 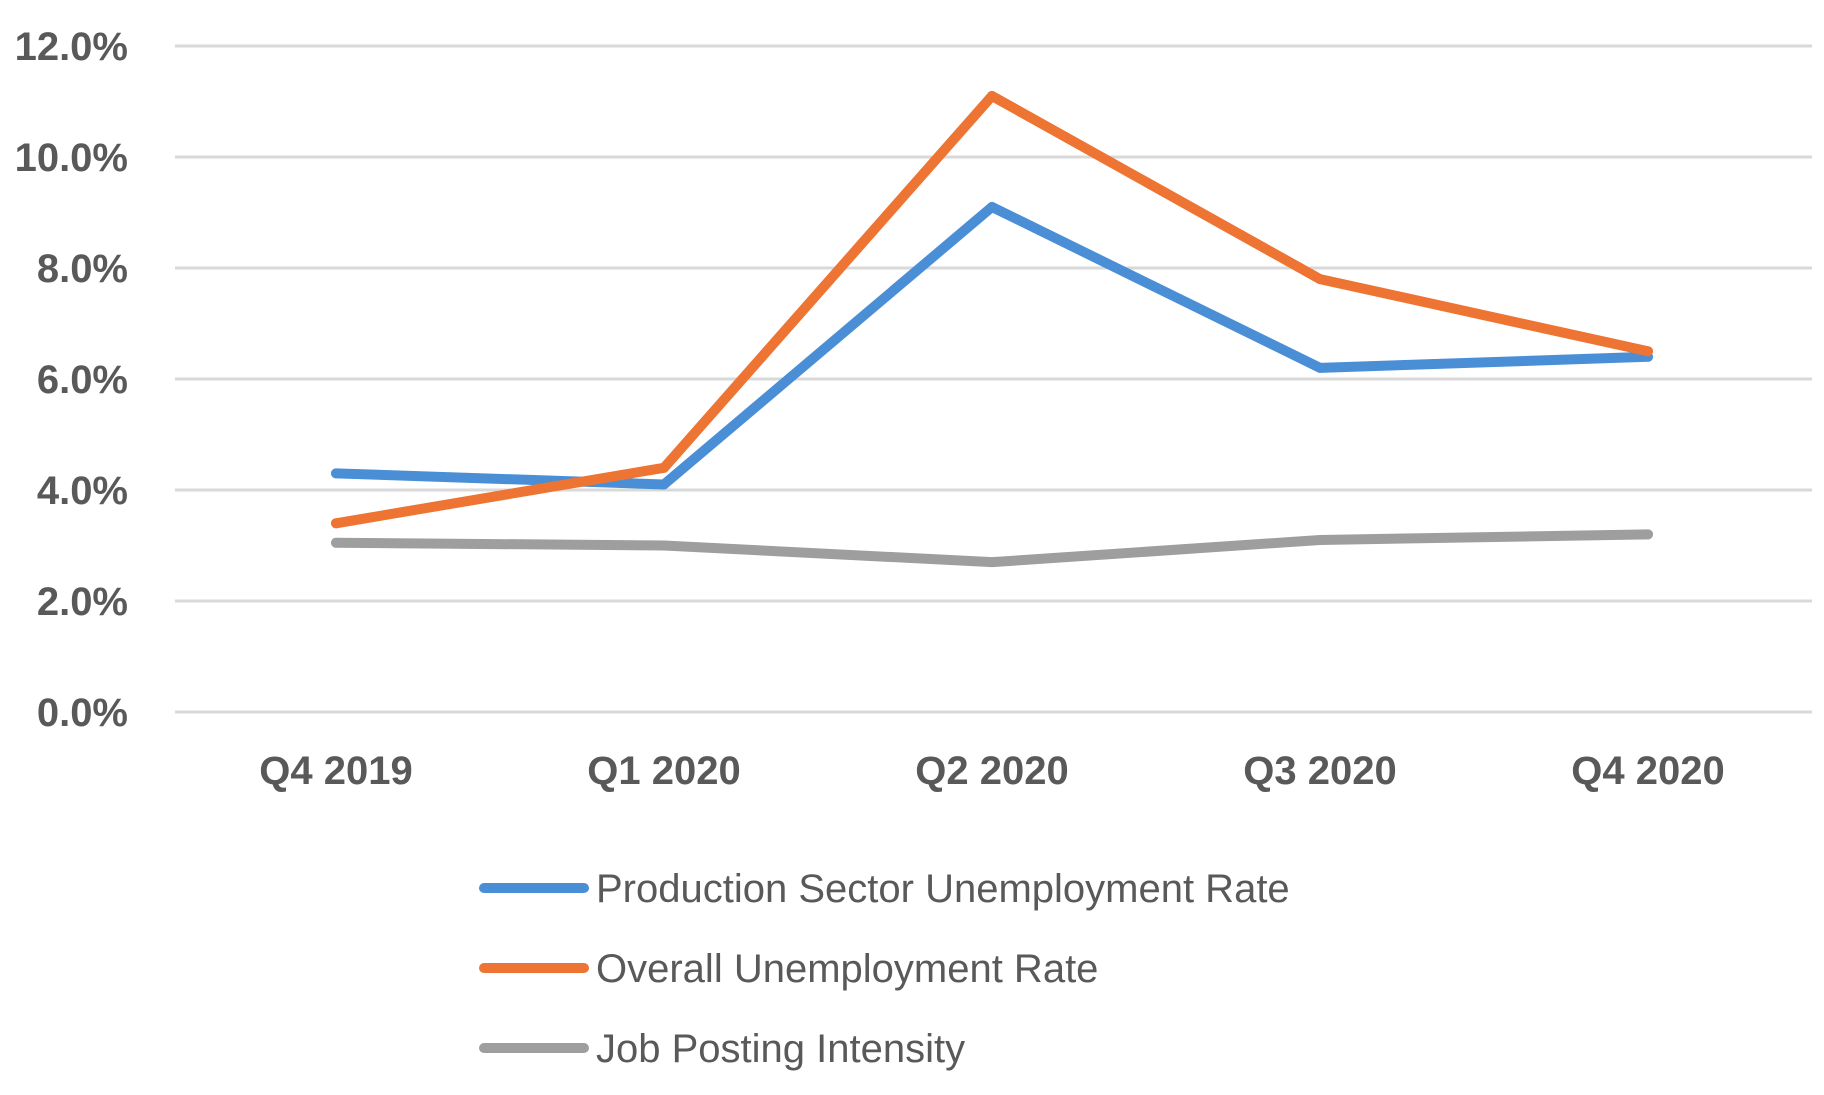 I want to click on y-tick-label: 0.0%, so click(x=82, y=713).